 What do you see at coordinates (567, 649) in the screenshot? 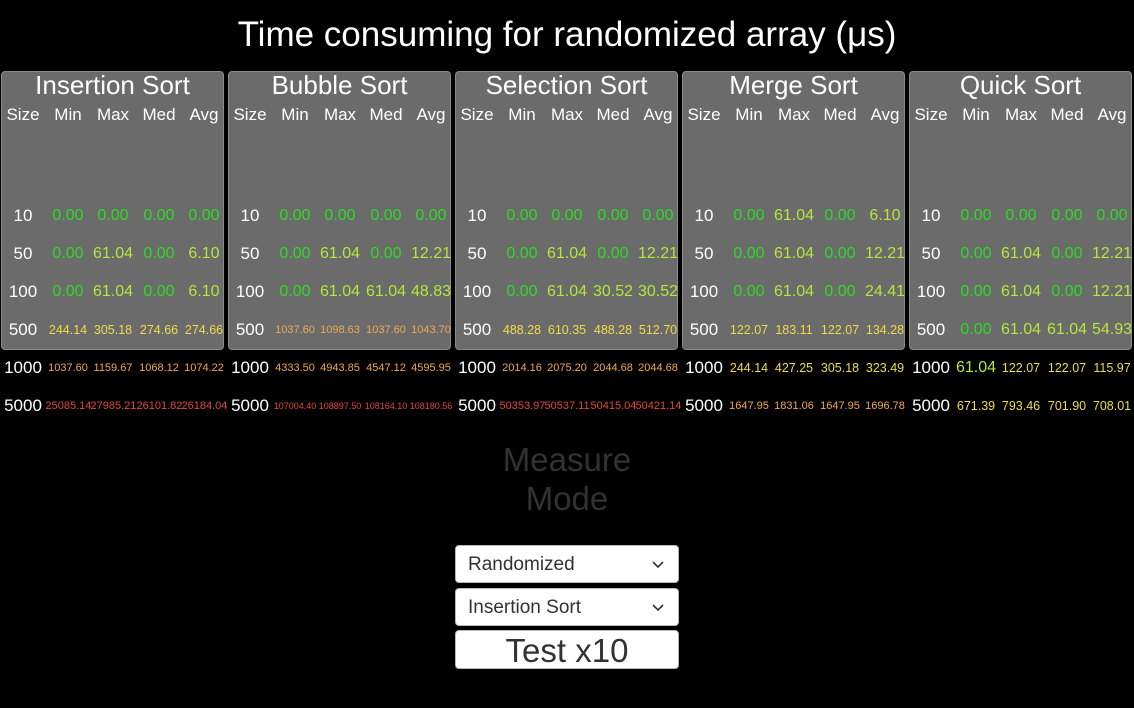
I see `test-button: Test x10` at bounding box center [567, 649].